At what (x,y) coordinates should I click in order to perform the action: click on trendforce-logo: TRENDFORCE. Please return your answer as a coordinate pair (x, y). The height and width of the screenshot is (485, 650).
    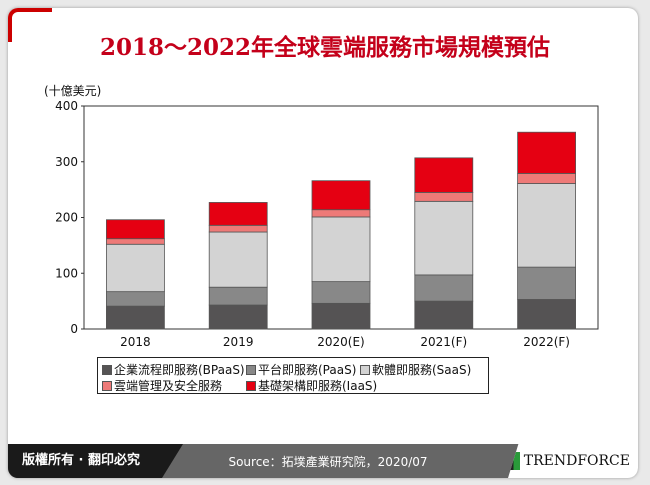
    Looking at the image, I should click on (573, 461).